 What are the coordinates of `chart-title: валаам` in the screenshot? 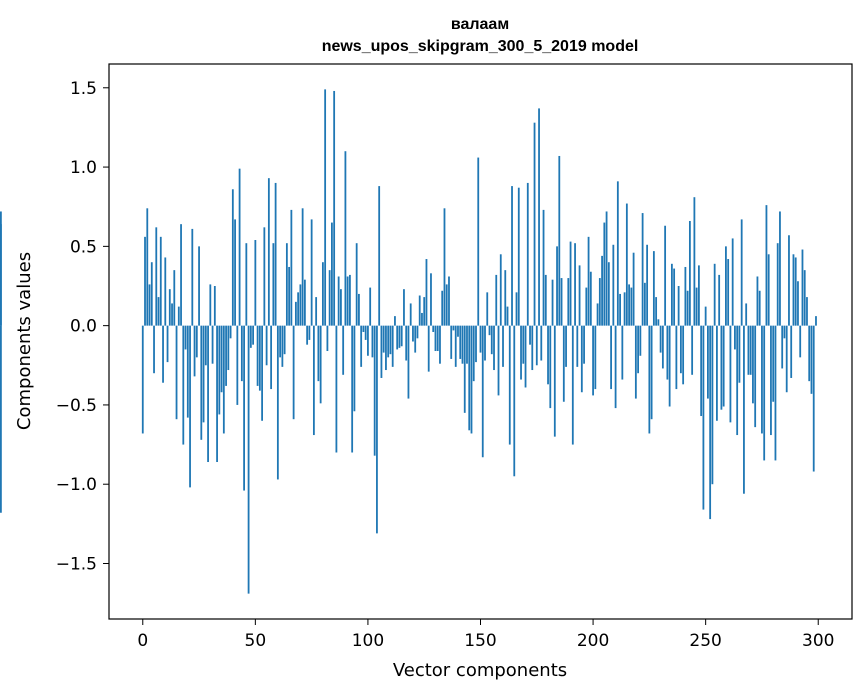 It's located at (480, 24).